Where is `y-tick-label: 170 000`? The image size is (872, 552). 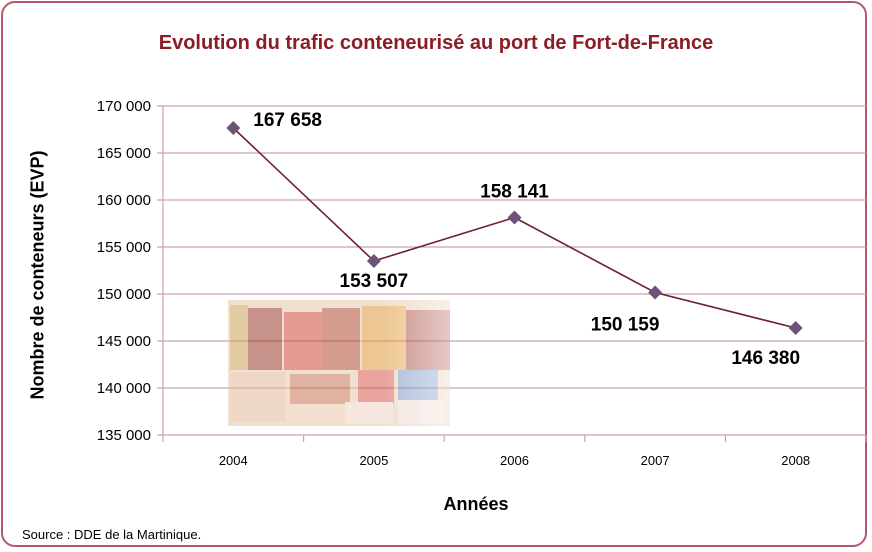
y-tick-label: 170 000 is located at coordinates (124, 106).